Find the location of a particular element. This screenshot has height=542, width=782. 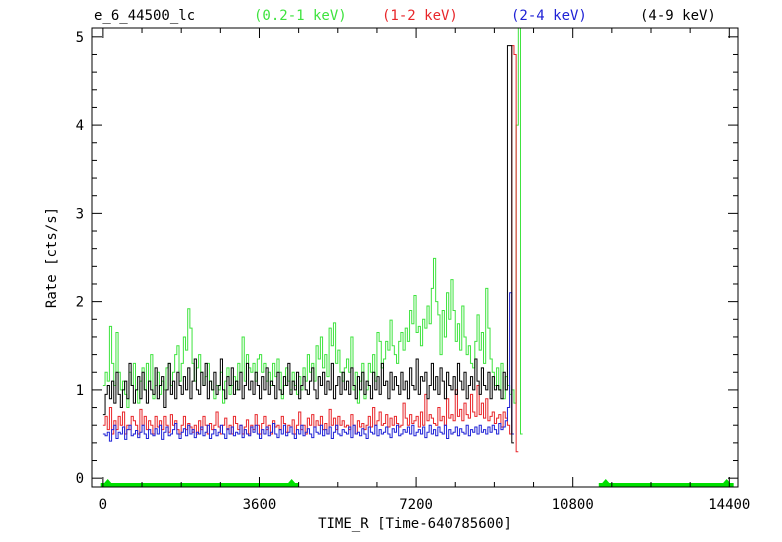

y-tick-label: 2 is located at coordinates (80, 303).